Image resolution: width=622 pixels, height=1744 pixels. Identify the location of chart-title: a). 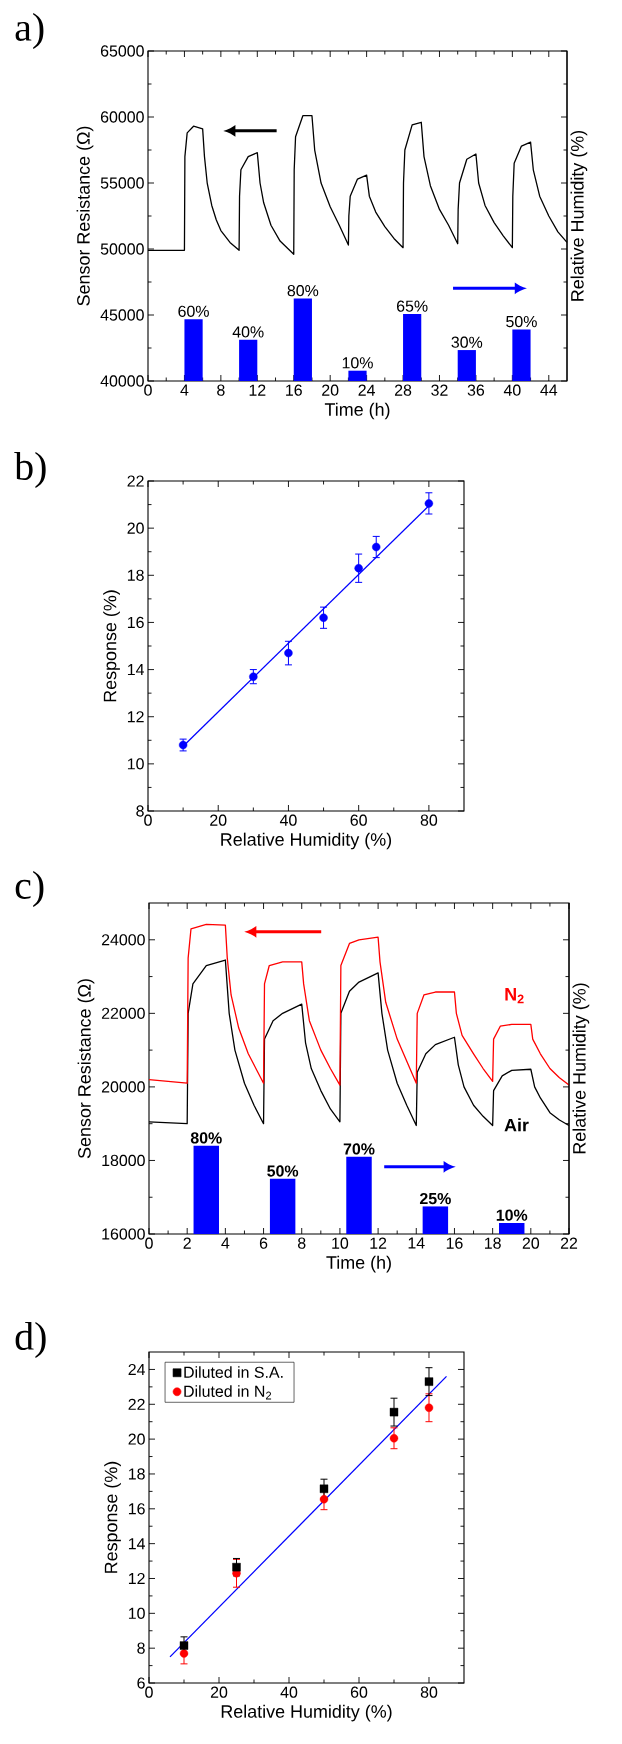
(29, 31).